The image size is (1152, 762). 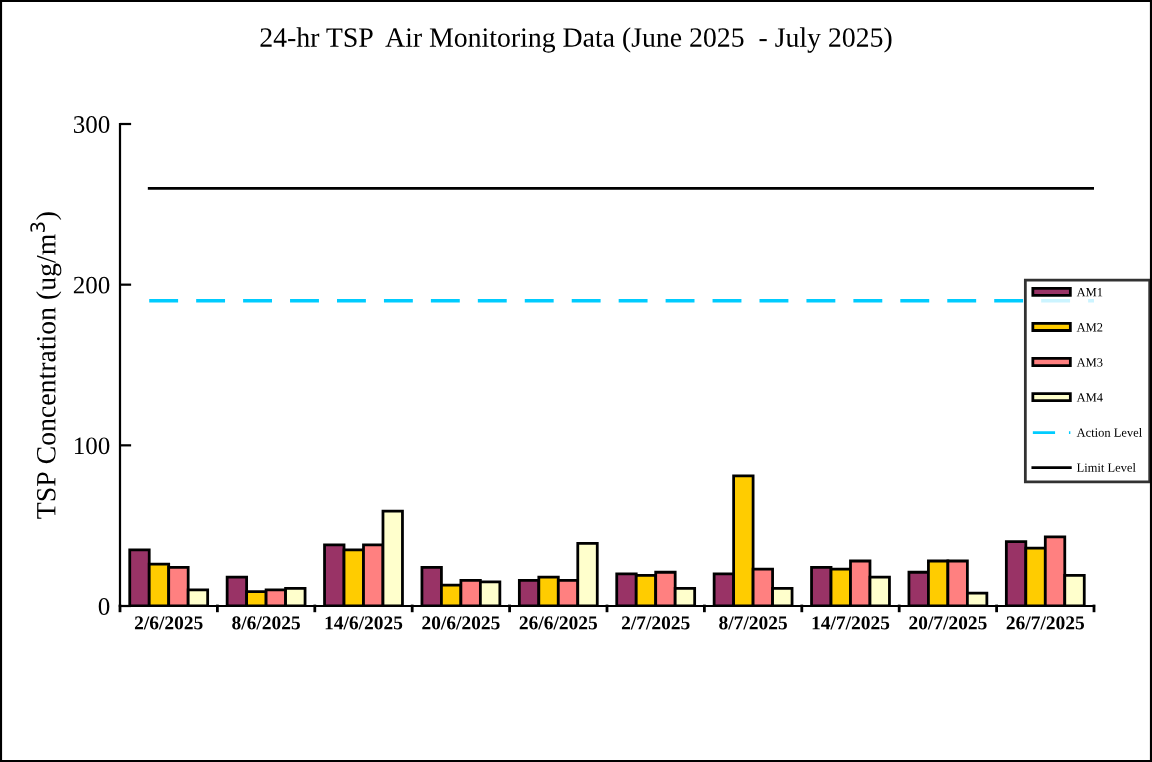 I want to click on y-tick-label: 0, so click(x=104, y=606).